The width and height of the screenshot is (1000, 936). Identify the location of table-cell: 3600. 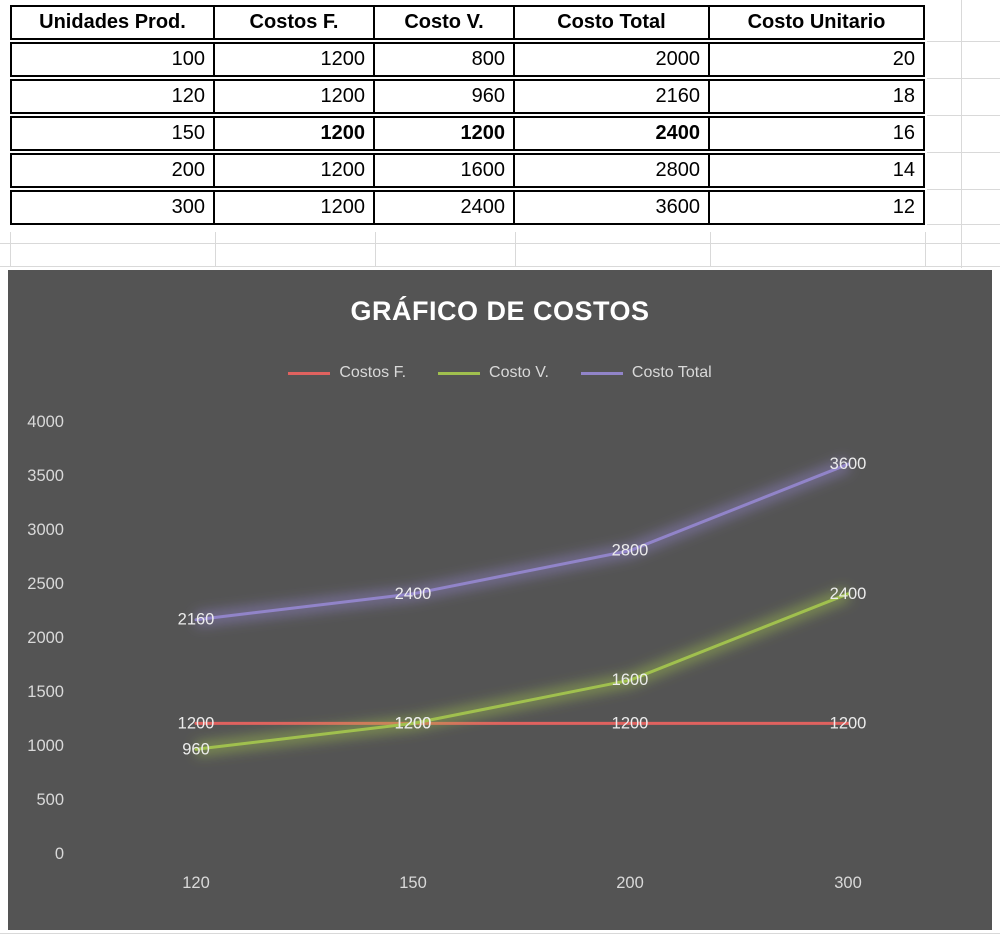
(612, 207).